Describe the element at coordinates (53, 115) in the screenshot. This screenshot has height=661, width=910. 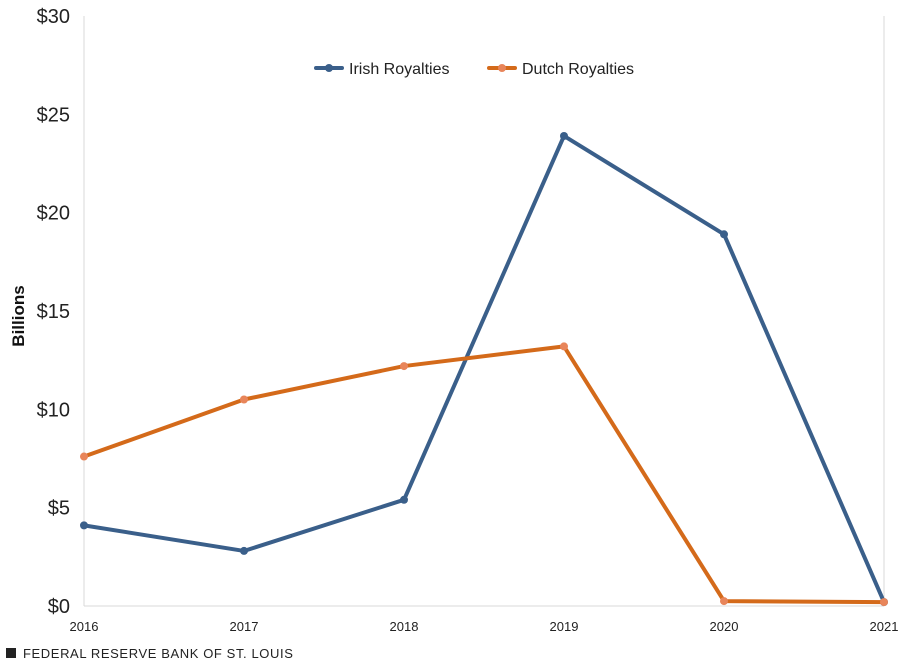
I see `y-tick-label: $25` at that location.